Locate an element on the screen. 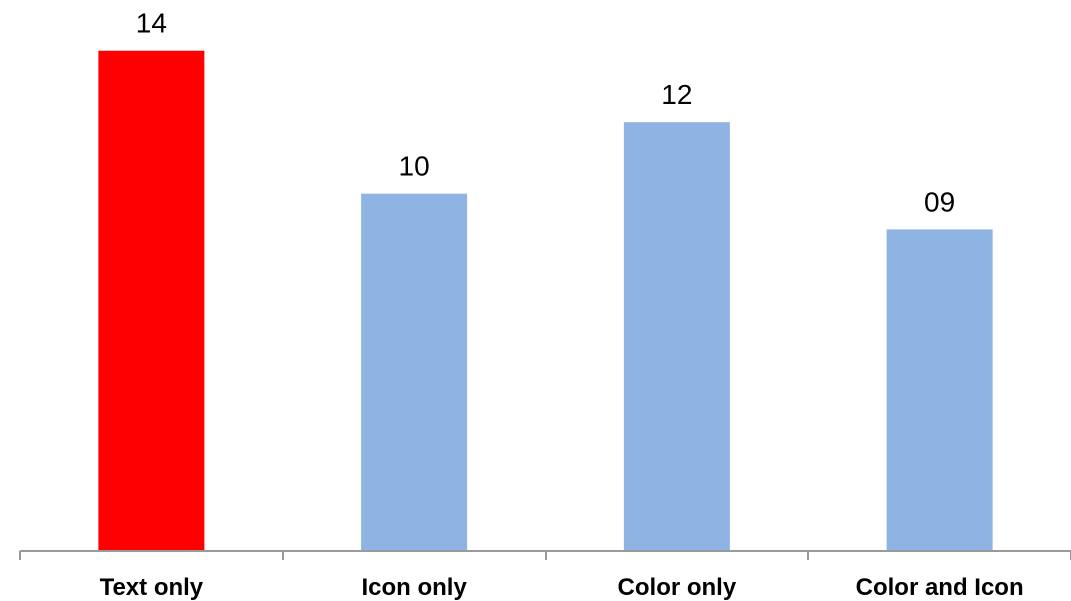 The height and width of the screenshot is (601, 1071). bar-icon-only is located at coordinates (414, 372).